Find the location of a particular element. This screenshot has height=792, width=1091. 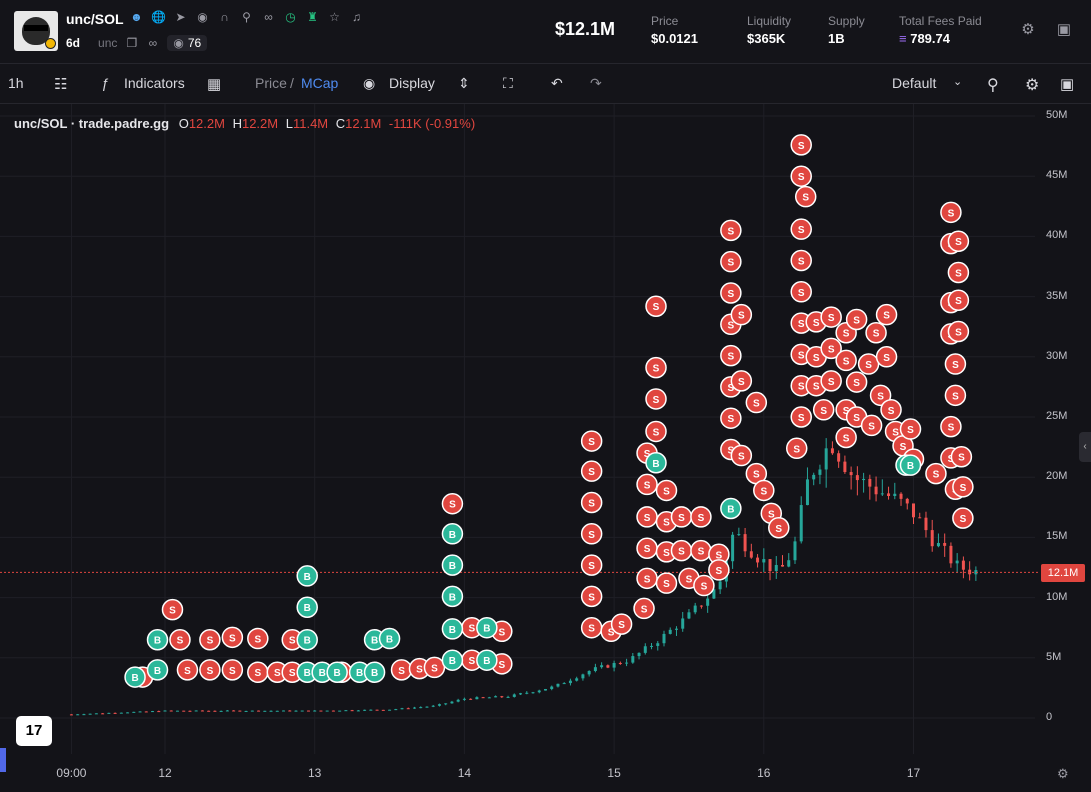

undo-icon: ↶ is located at coordinates (557, 83).